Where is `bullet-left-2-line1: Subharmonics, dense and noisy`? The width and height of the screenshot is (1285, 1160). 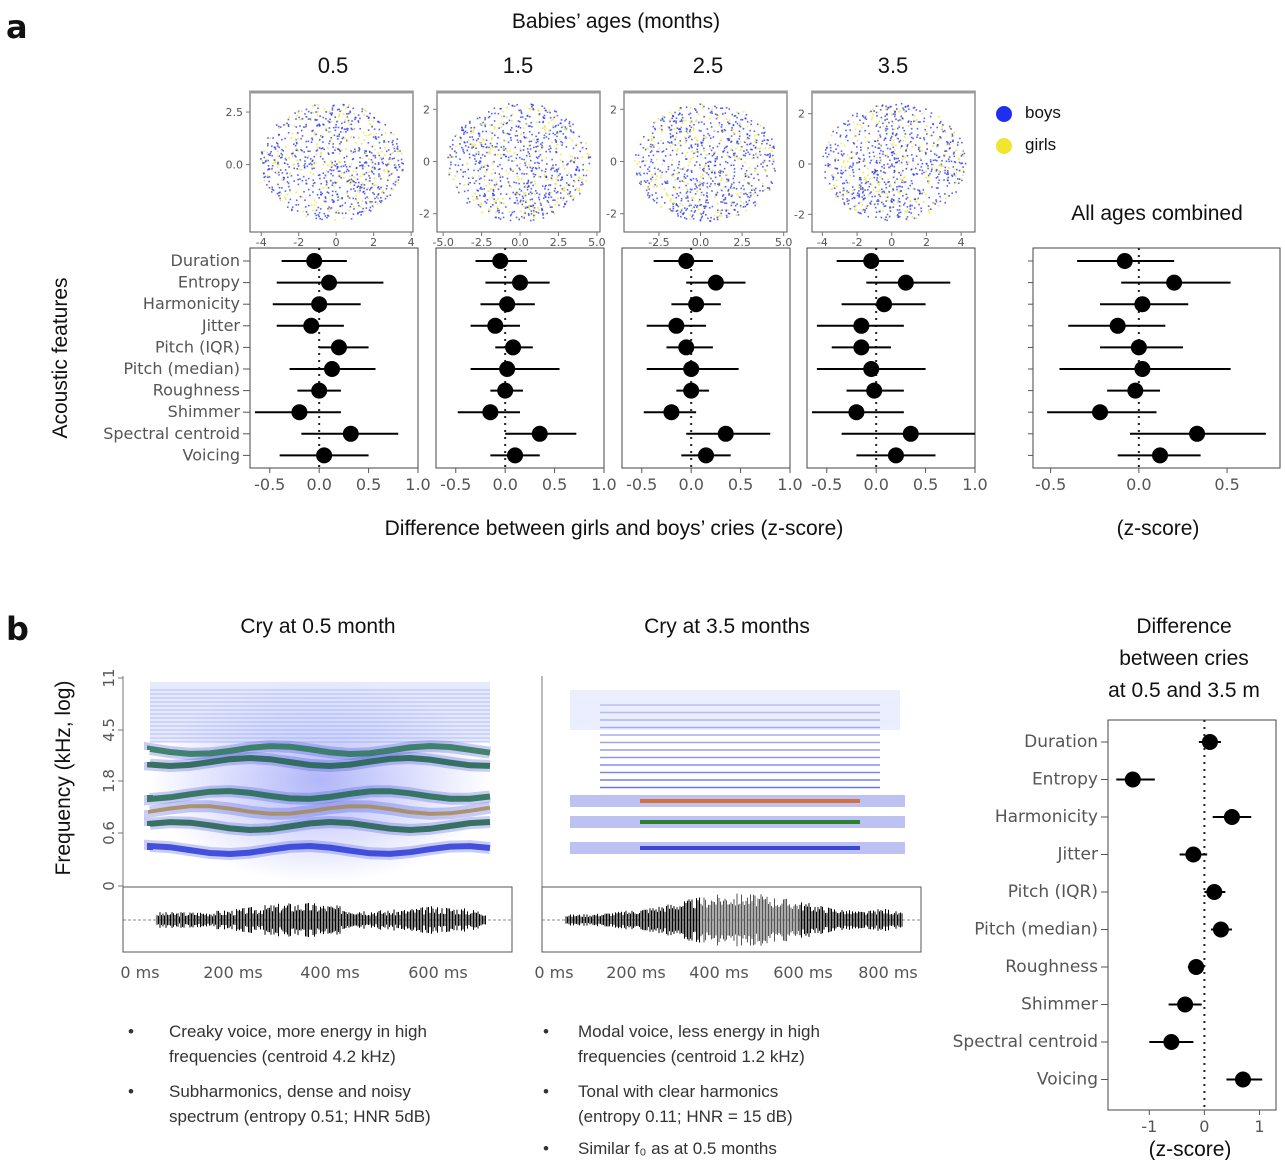 bullet-left-2-line1: Subharmonics, dense and noisy is located at coordinates (290, 1091).